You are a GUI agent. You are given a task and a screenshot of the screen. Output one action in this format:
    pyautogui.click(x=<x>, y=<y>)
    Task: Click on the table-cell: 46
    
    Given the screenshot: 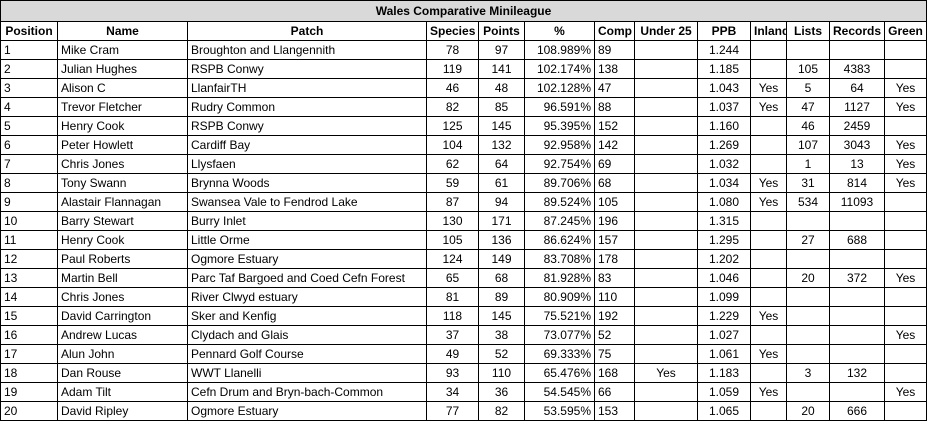 What is the action you would take?
    pyautogui.click(x=808, y=126)
    